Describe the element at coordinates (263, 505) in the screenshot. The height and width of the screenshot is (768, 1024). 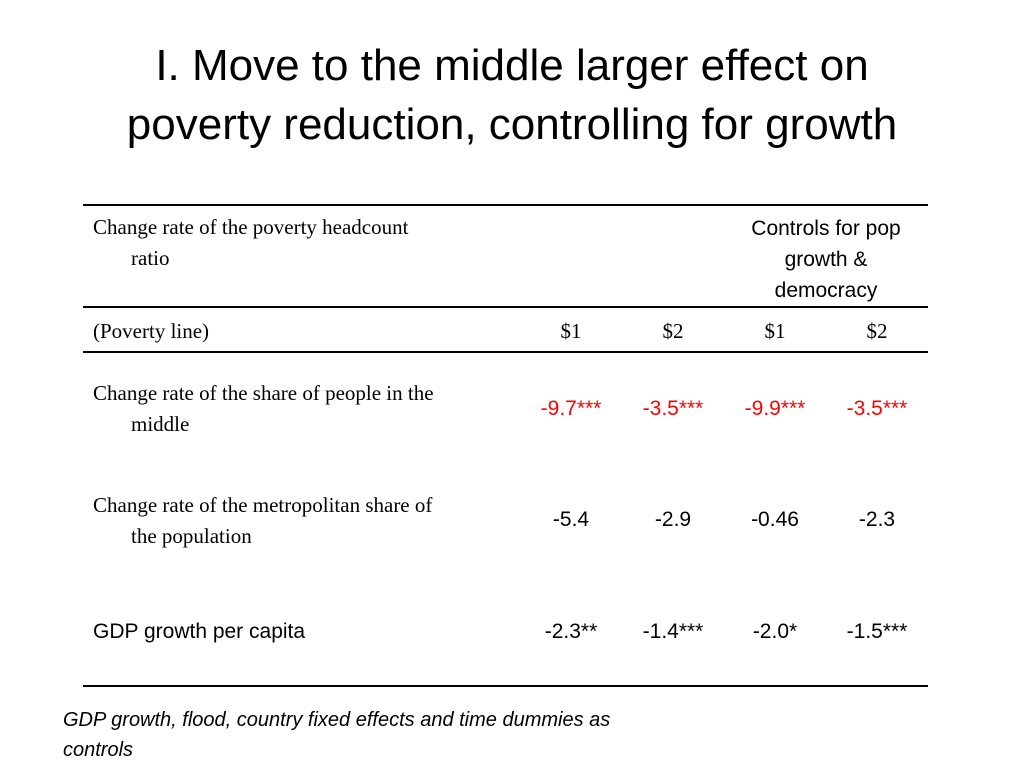
I see `row-label-metropolitan-share-line-1: Change rate of the metropolitan share of` at that location.